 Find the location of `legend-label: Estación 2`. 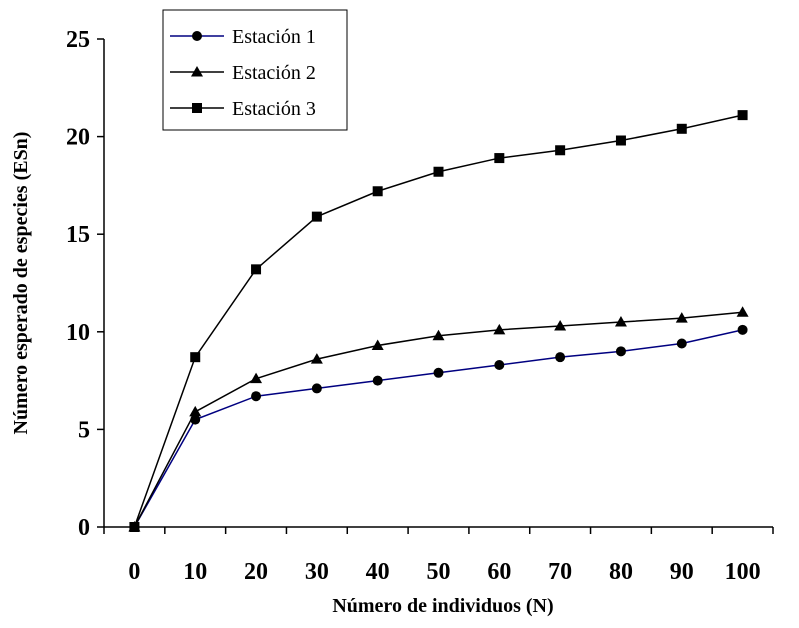

legend-label: Estación 2 is located at coordinates (274, 73).